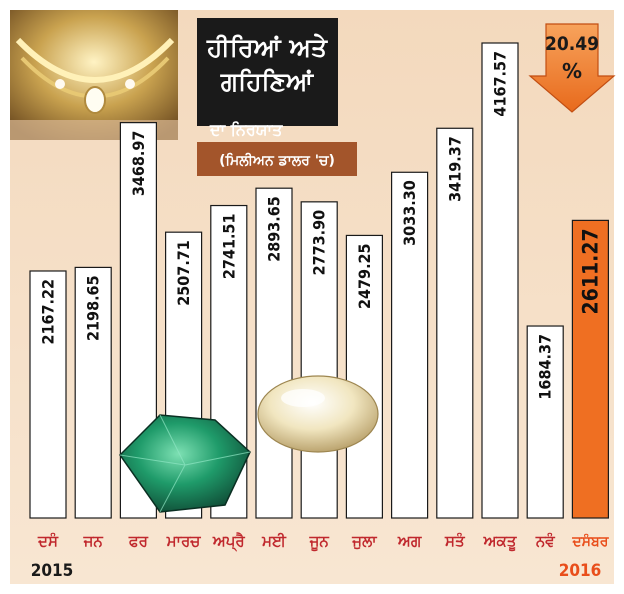 The image size is (624, 594). What do you see at coordinates (138, 541) in the screenshot?
I see `category-label-2: ਫਰ` at bounding box center [138, 541].